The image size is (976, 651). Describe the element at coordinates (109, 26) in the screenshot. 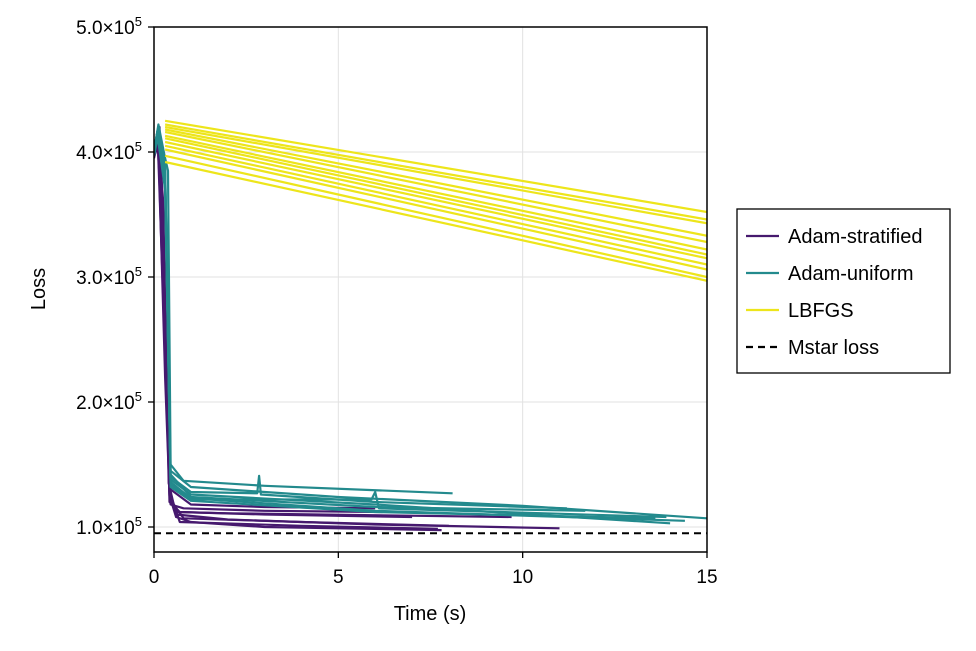

I see `y-tick-label: 5.0×10⁵` at that location.